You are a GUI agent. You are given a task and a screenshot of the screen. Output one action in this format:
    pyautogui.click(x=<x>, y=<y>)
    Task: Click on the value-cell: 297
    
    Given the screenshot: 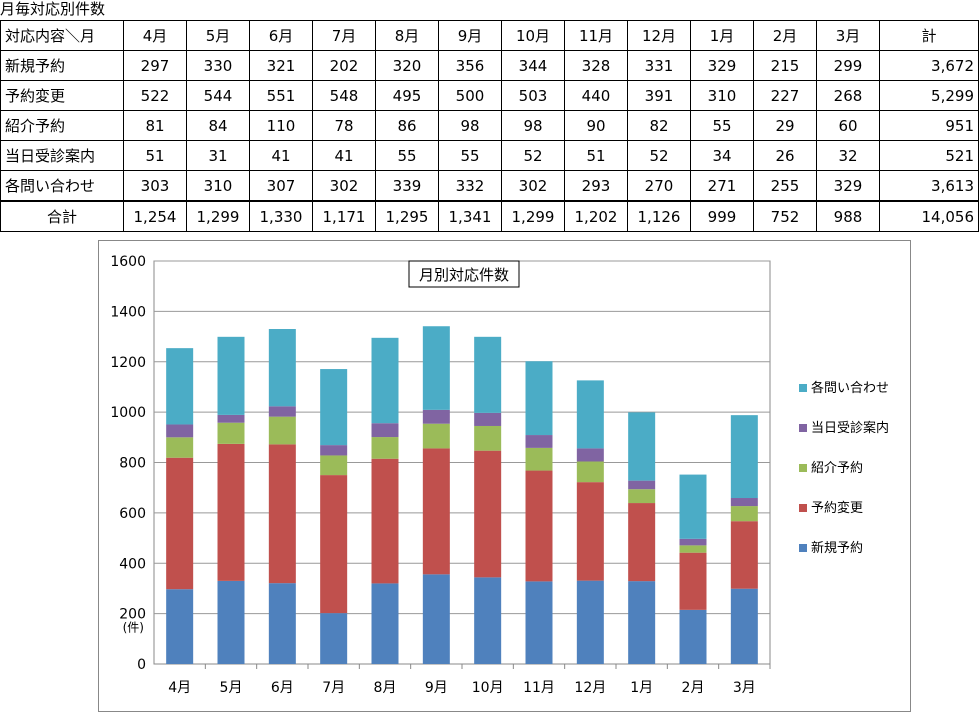 What is the action you would take?
    pyautogui.click(x=155, y=65)
    